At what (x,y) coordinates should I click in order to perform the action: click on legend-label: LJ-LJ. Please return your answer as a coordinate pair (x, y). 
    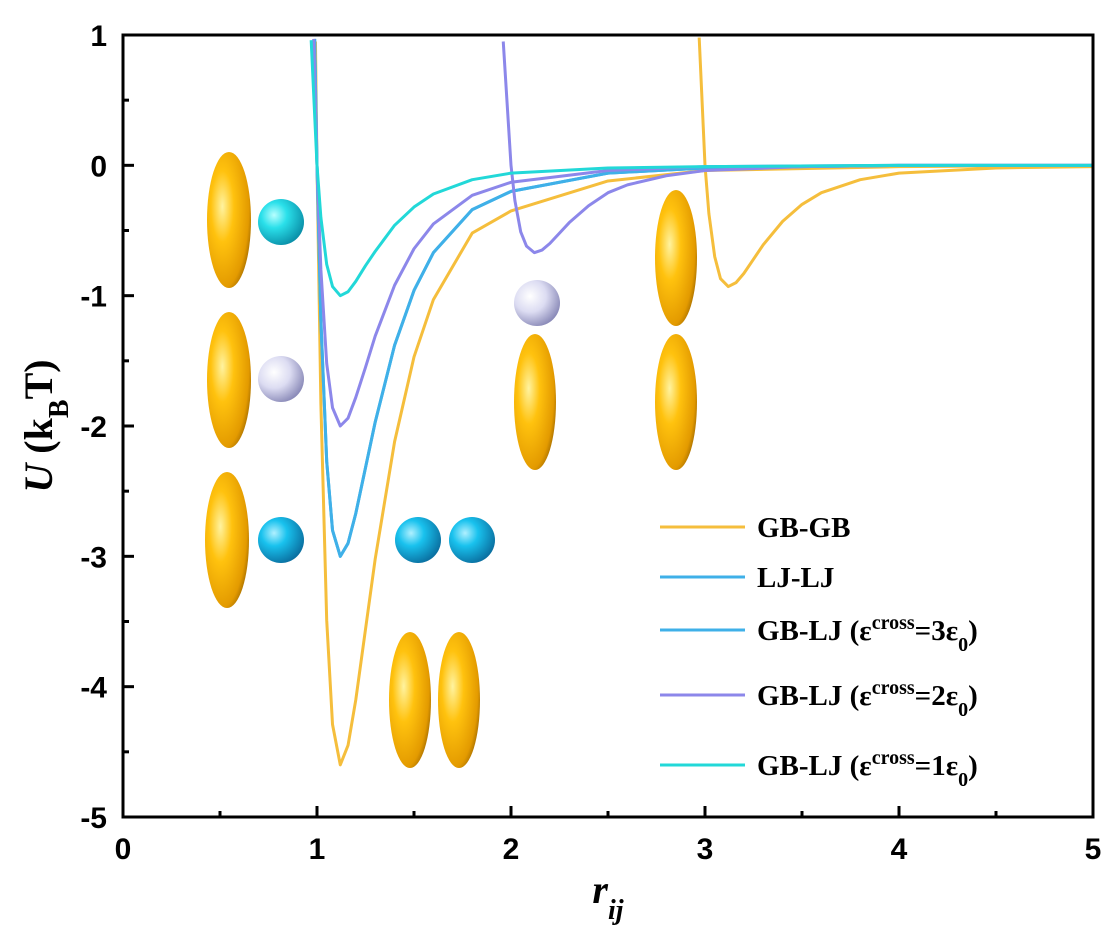
    Looking at the image, I should click on (795, 578).